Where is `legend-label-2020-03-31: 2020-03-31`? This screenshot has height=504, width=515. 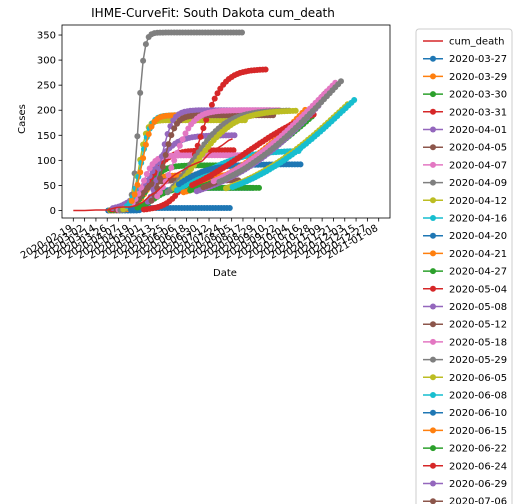 legend-label-2020-03-31: 2020-03-31 is located at coordinates (478, 112).